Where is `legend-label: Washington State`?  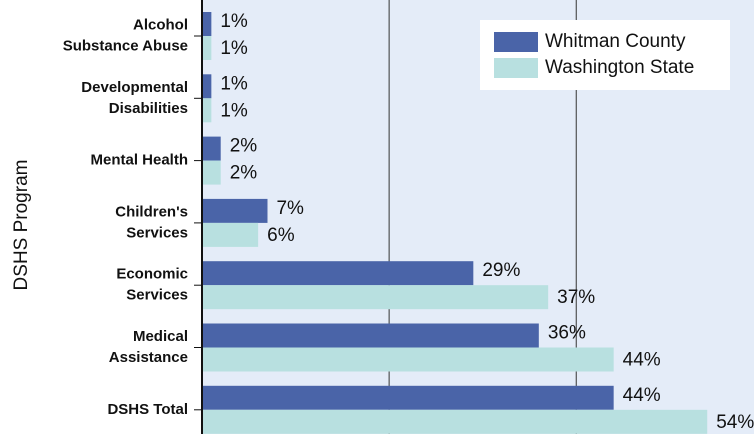
legend-label: Washington State is located at coordinates (619, 67).